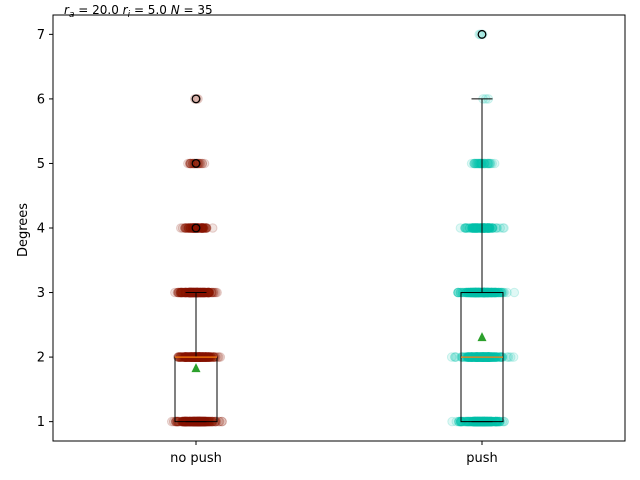  What do you see at coordinates (41, 164) in the screenshot?
I see `y-tick-label: 5` at bounding box center [41, 164].